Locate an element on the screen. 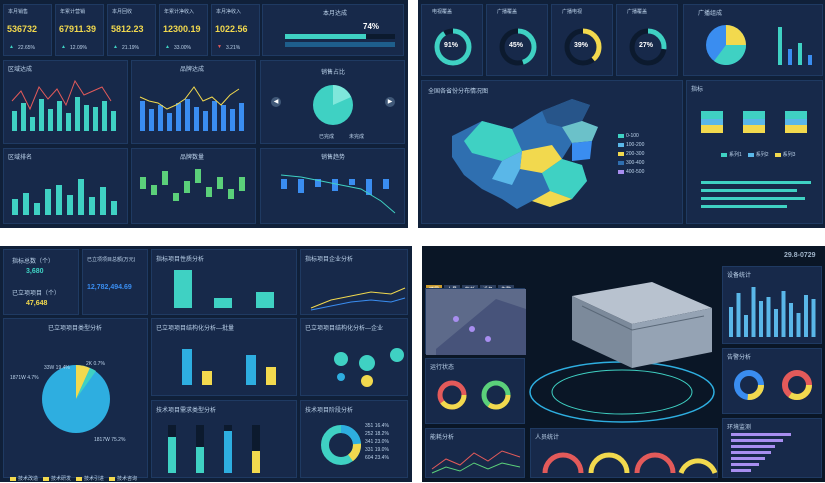  kpi-delta: 21.19% is located at coordinates (130, 48).